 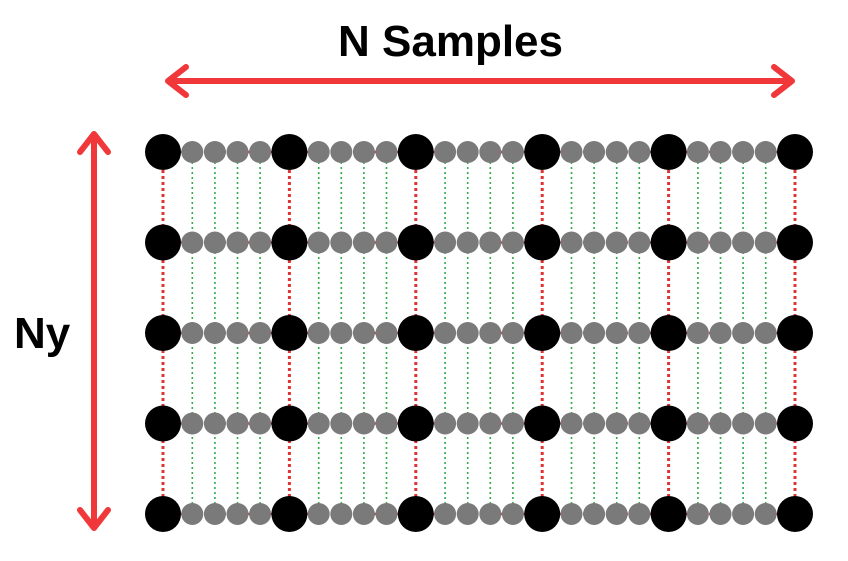 I want to click on x-axis-arrow-icon, so click(x=480, y=81).